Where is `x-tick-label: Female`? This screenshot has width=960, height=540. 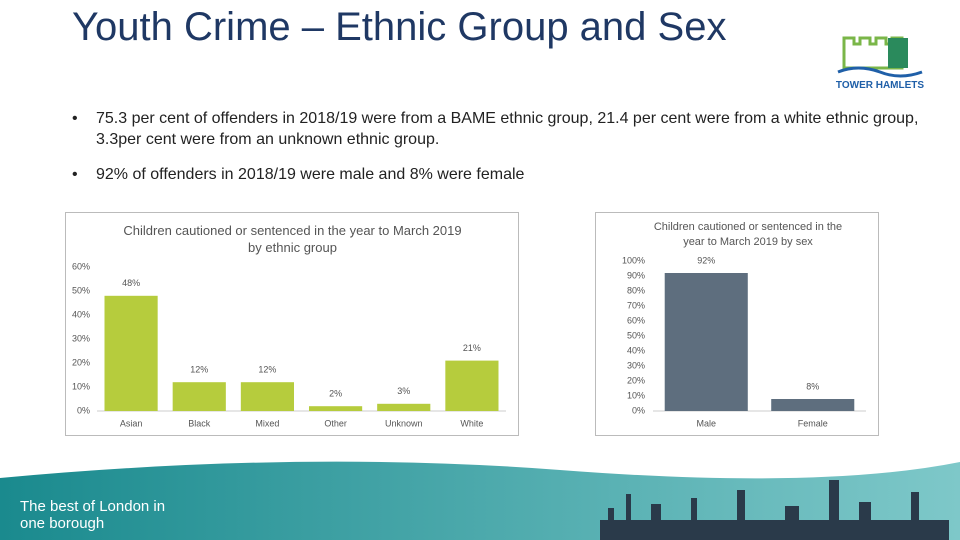
x-tick-label: Female is located at coordinates (813, 423).